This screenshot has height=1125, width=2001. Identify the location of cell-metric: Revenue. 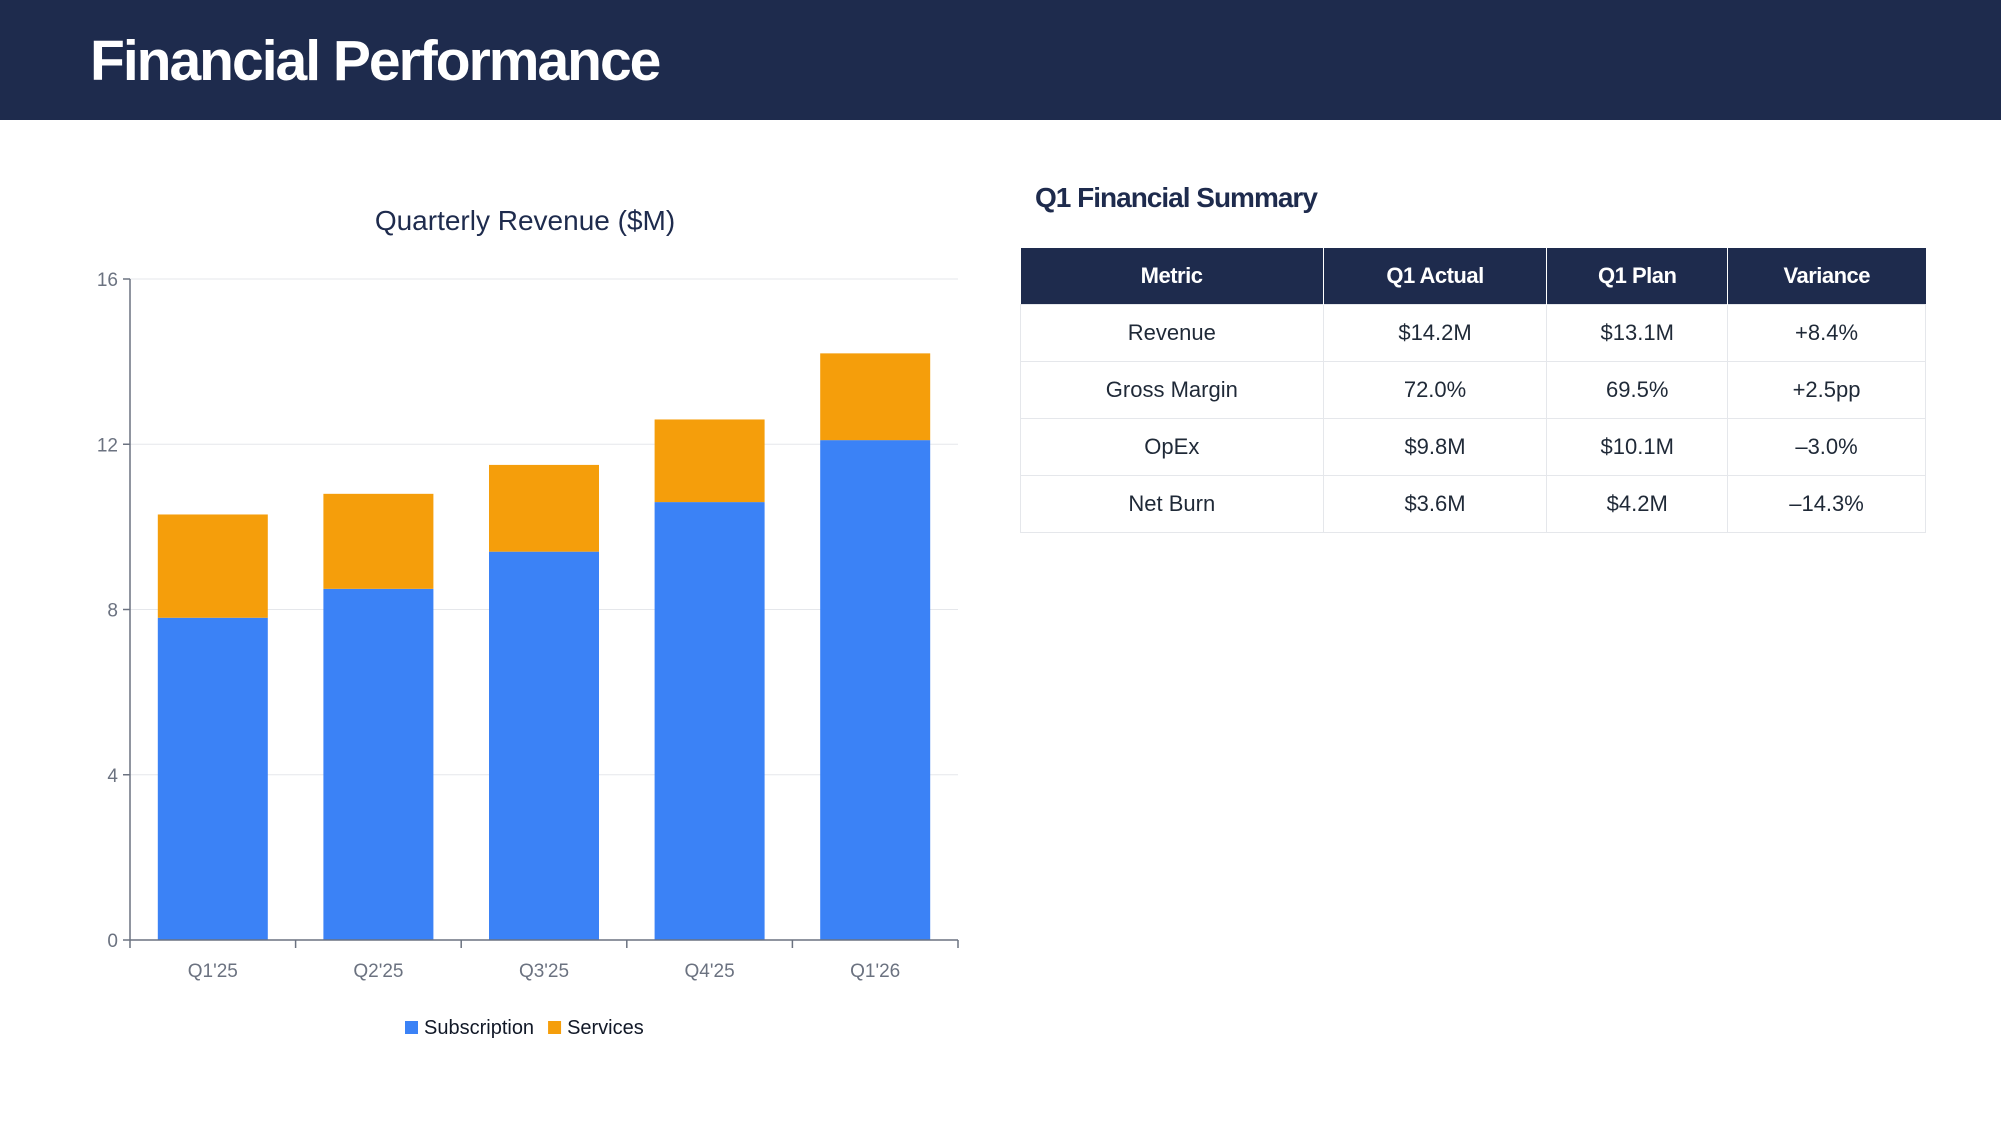
(1172, 333).